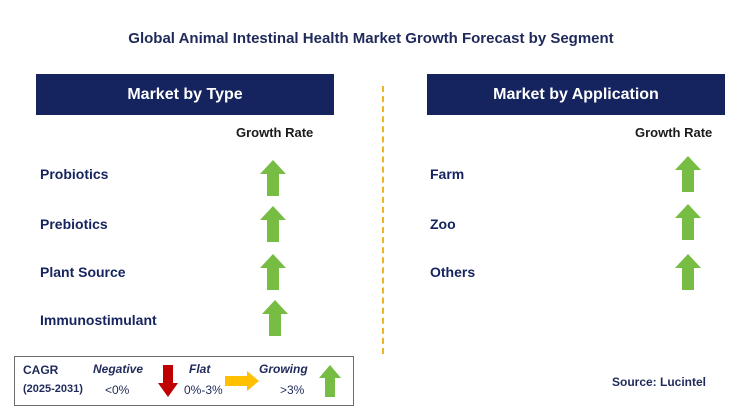 Image resolution: width=742 pixels, height=417 pixels. Describe the element at coordinates (275, 132) in the screenshot. I see `growth-rate-label-left: Growth Rate` at that location.